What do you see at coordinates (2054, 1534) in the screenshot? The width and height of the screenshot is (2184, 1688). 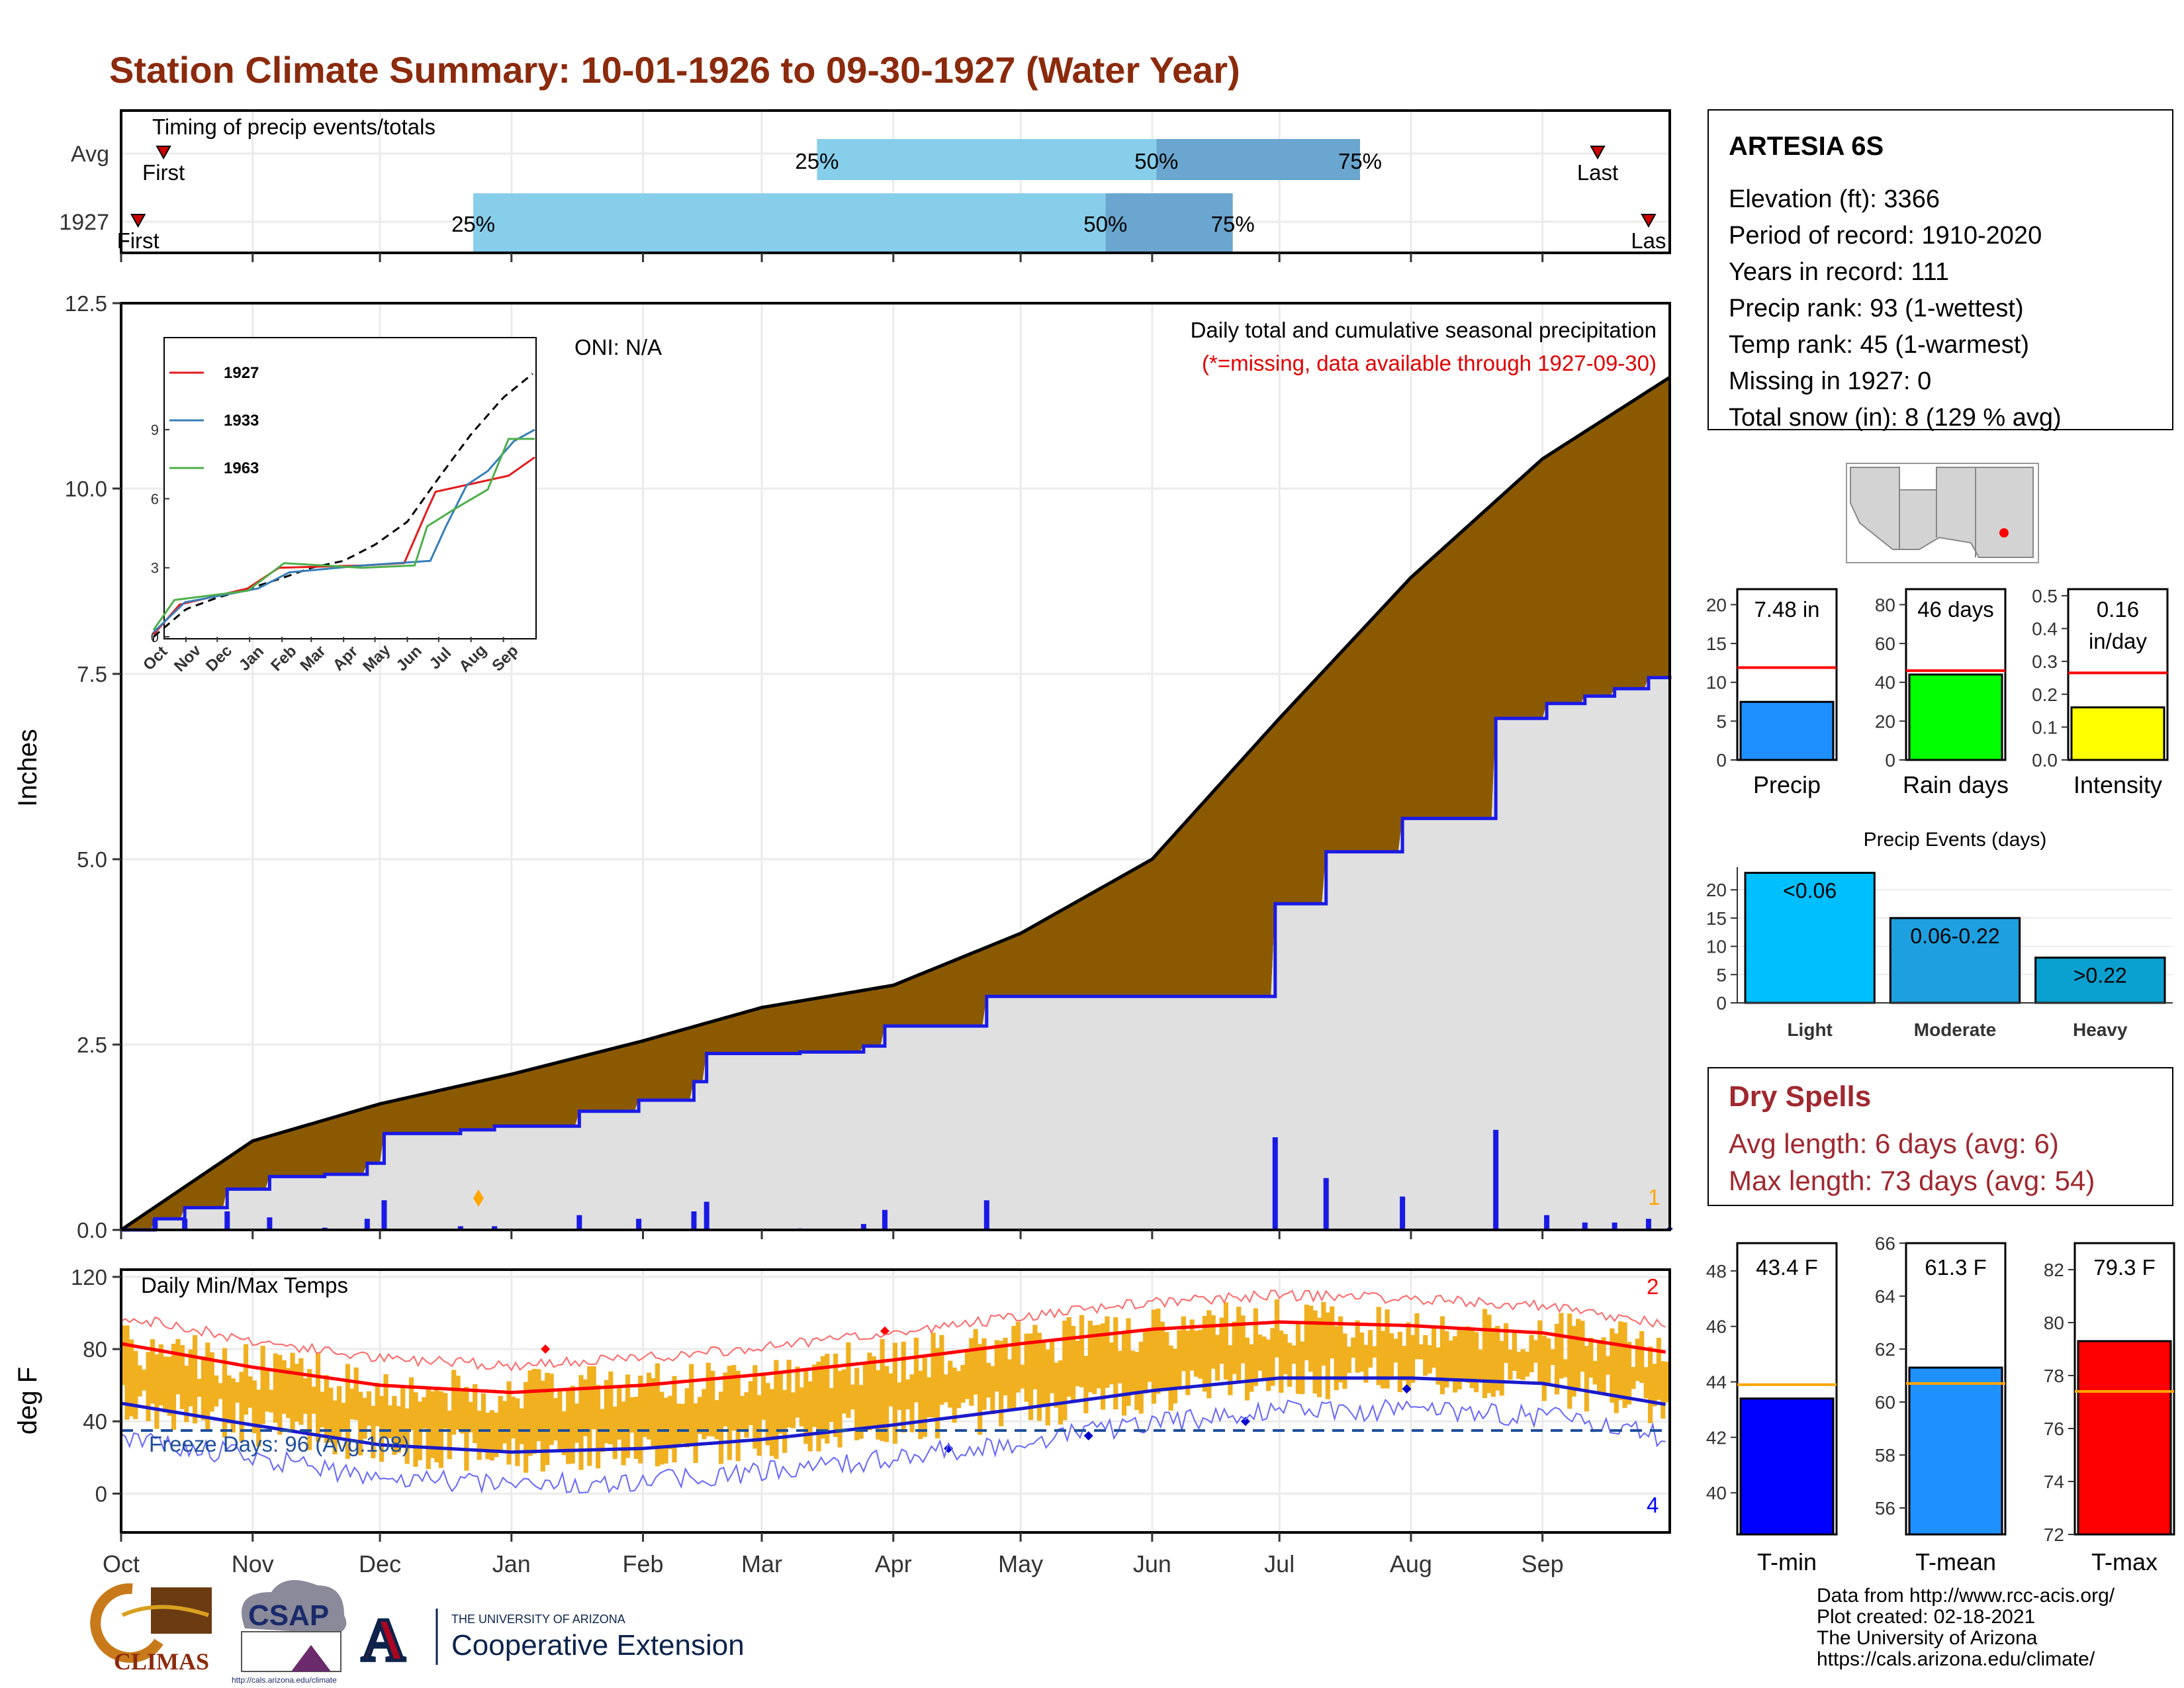 I see `tmax-tick: 72` at bounding box center [2054, 1534].